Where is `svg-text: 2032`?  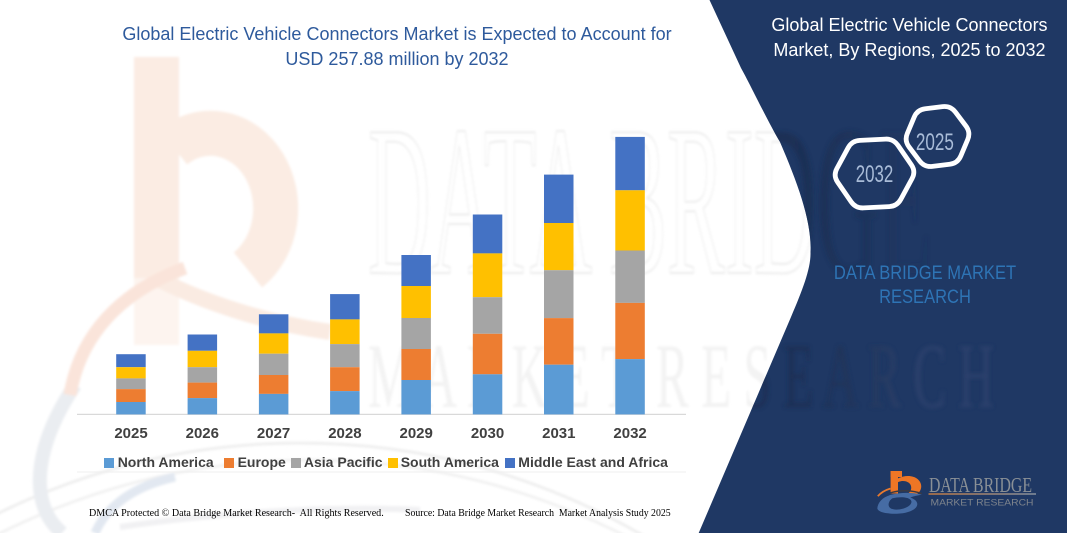 svg-text: 2032 is located at coordinates (875, 174).